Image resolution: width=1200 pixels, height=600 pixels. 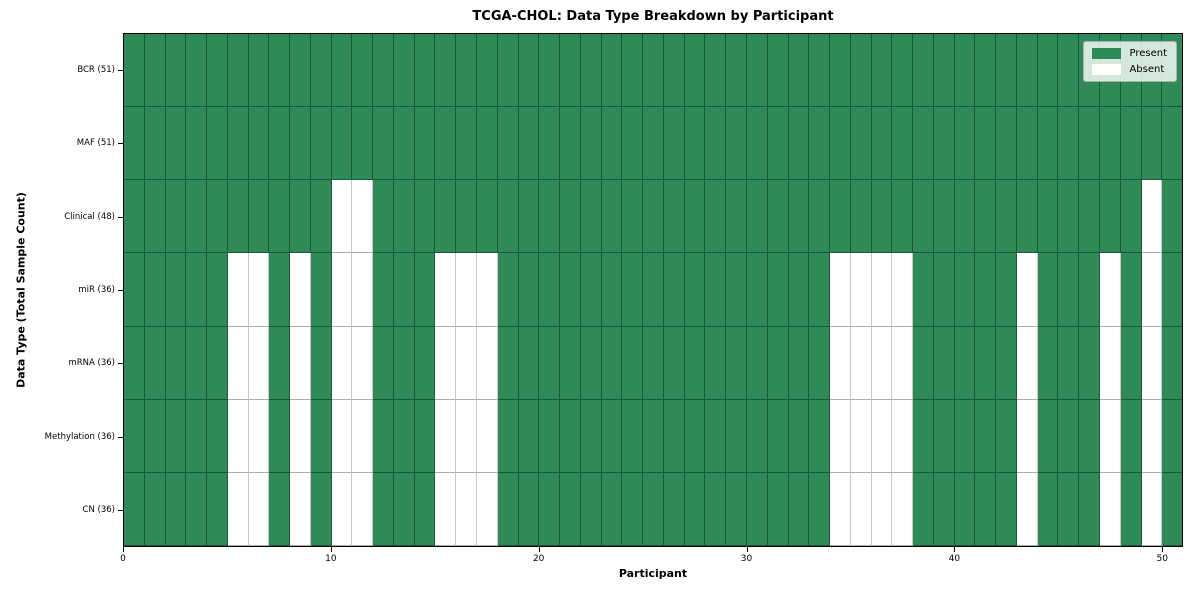 I want to click on heatmap-row-cn, so click(x=653, y=509).